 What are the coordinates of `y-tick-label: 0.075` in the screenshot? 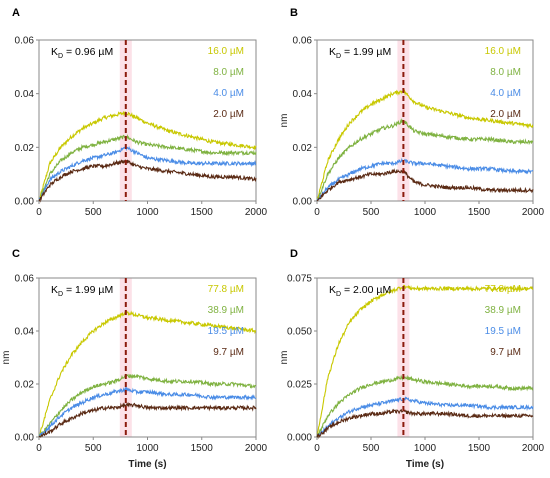 It's located at (299, 279).